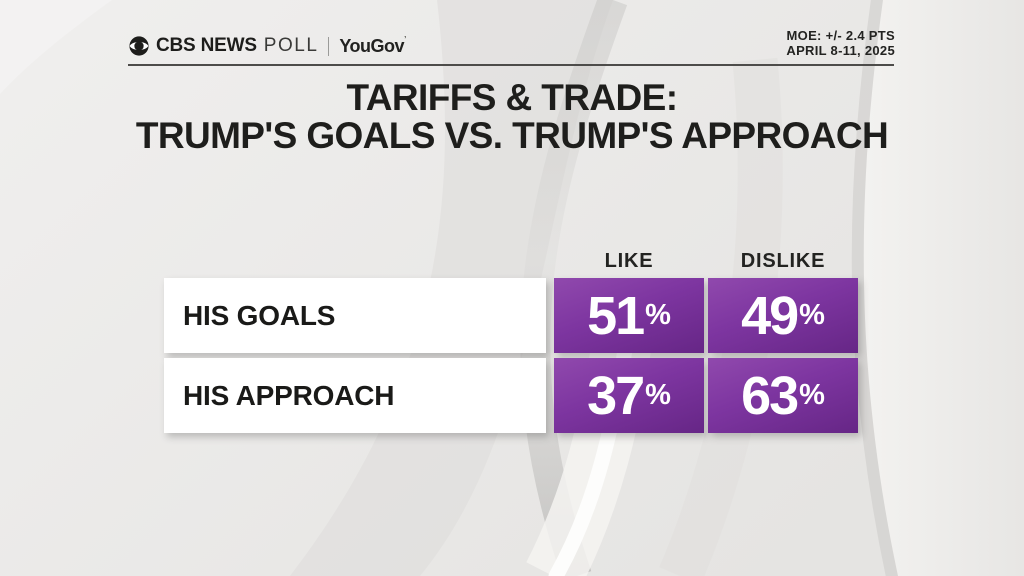 The height and width of the screenshot is (576, 1024). I want to click on column-header-dislike: DISLIKE, so click(783, 261).